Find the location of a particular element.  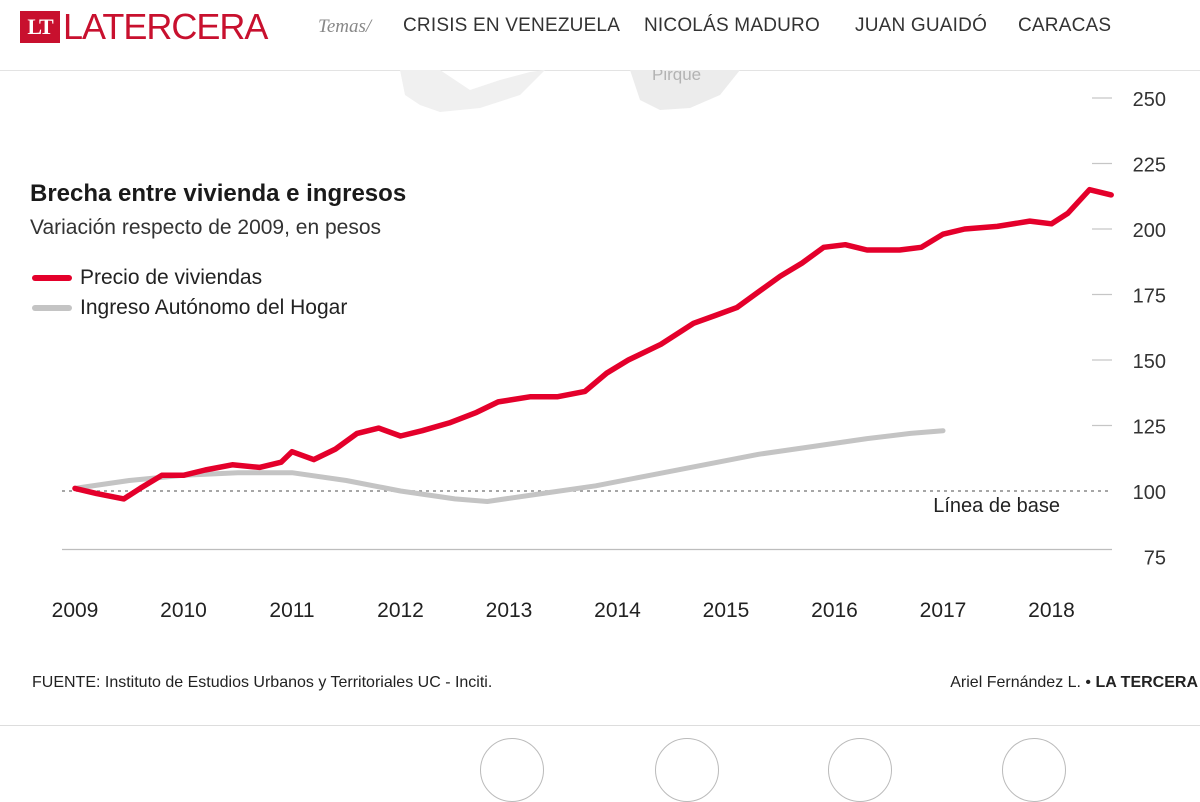

chart-subtitle: Variación respecto de 2009, en pesos is located at coordinates (206, 227).